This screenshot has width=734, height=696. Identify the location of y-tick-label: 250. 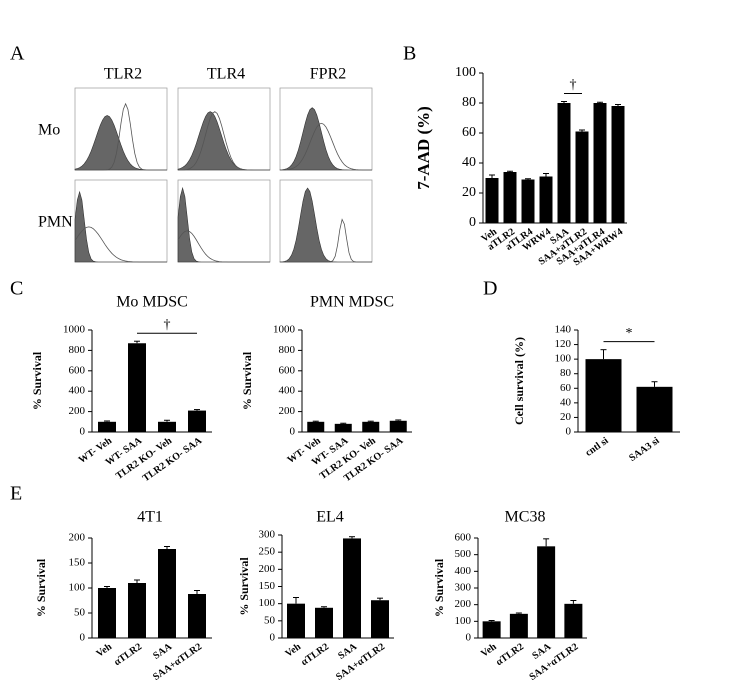
(267, 552).